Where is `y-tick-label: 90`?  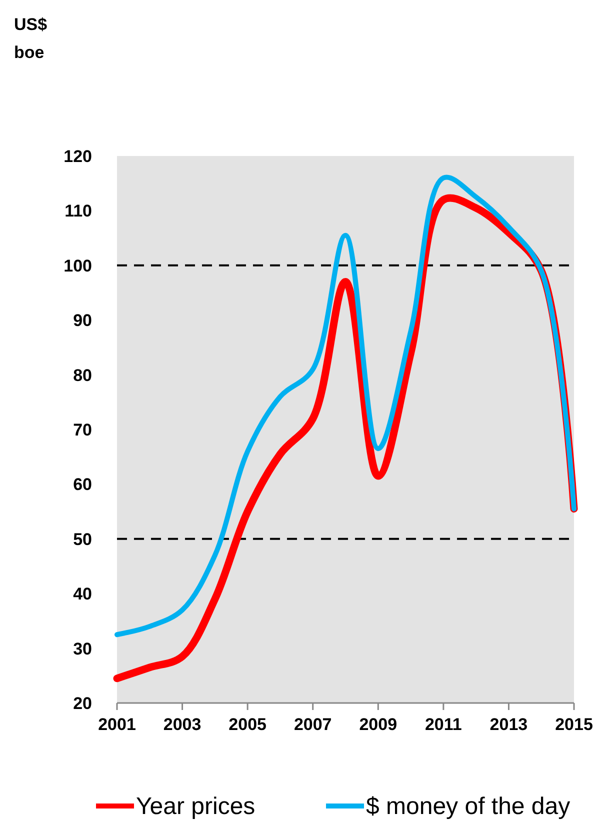
y-tick-label: 90 is located at coordinates (82, 320).